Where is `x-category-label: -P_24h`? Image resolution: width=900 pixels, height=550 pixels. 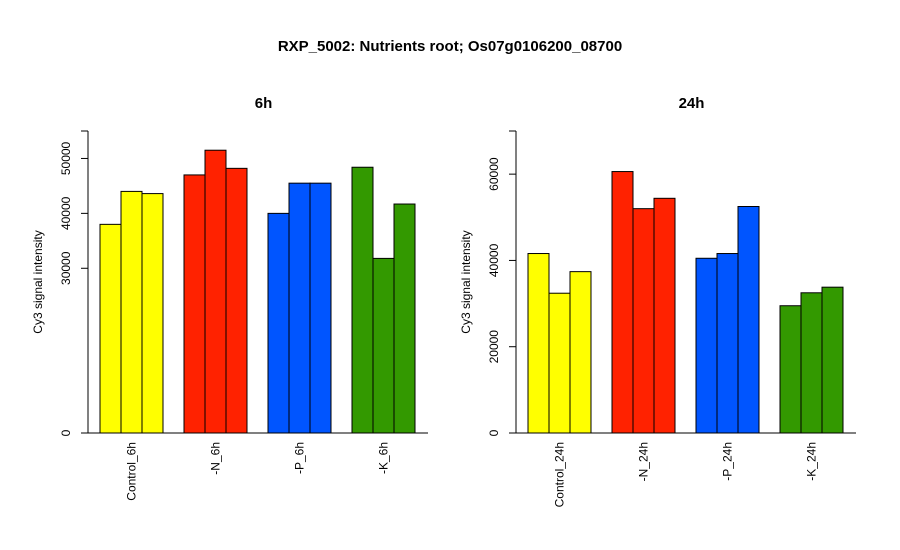 x-category-label: -P_24h is located at coordinates (728, 461).